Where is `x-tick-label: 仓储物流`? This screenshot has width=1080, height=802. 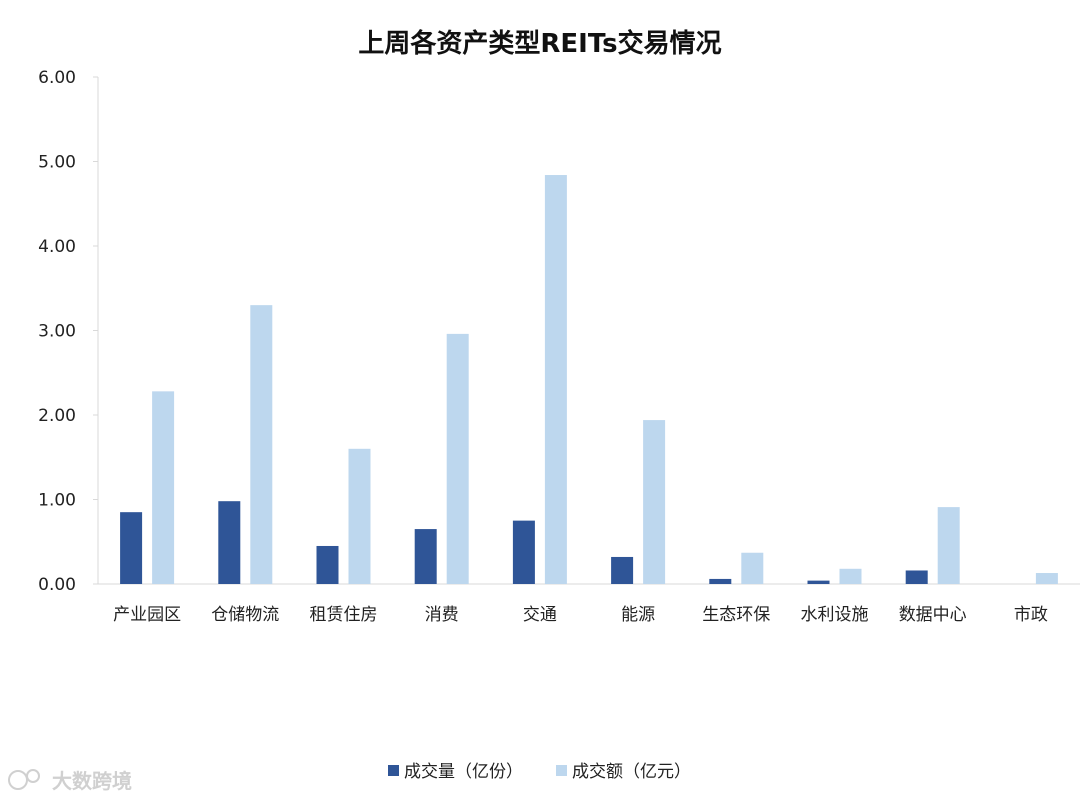
x-tick-label: 仓储物流 is located at coordinates (245, 615).